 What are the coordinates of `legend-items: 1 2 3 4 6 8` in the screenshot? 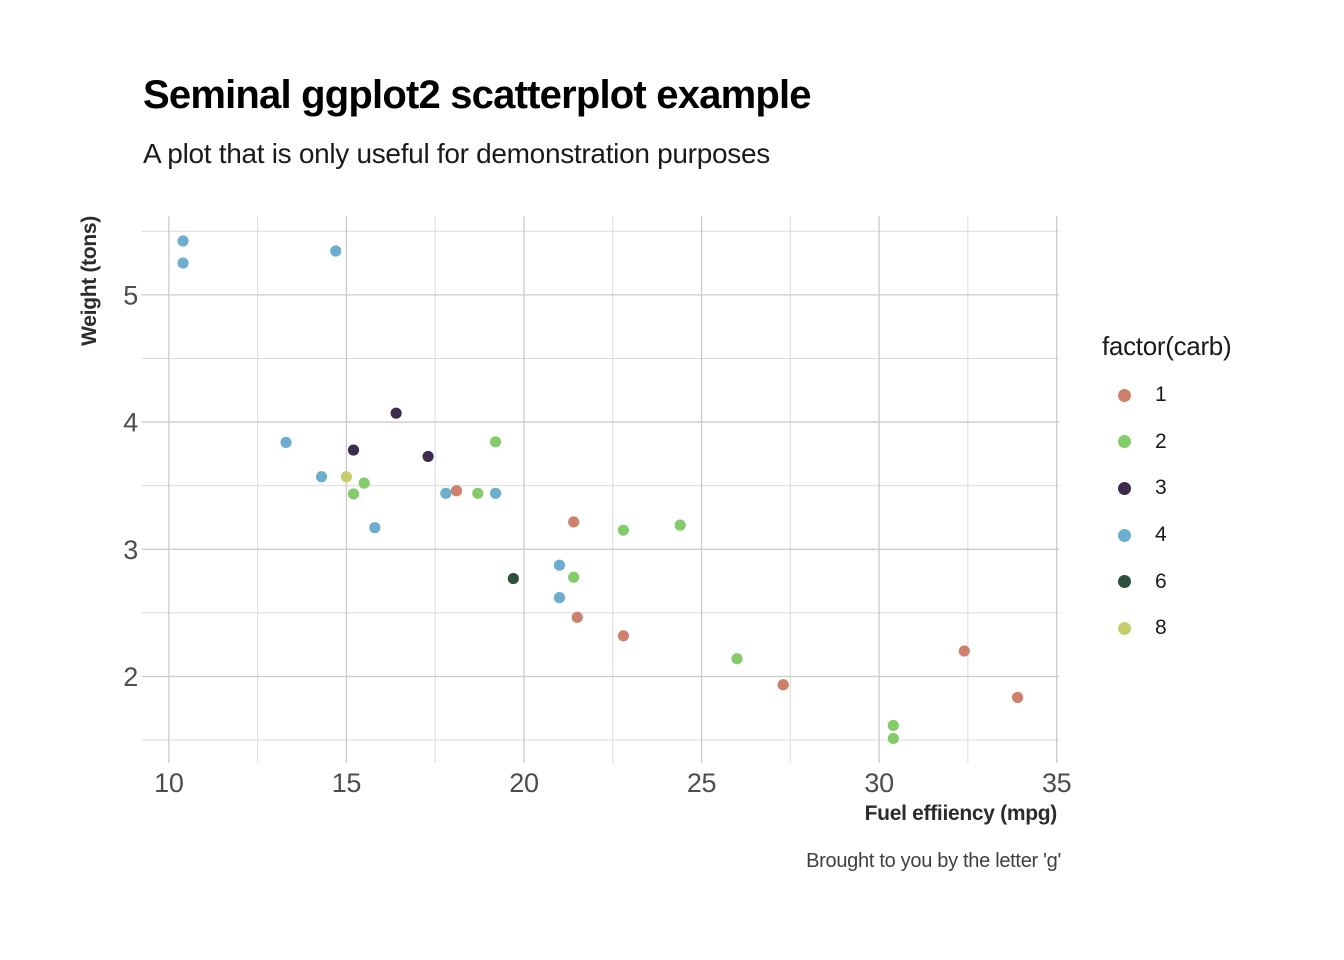 It's located at (1166, 512).